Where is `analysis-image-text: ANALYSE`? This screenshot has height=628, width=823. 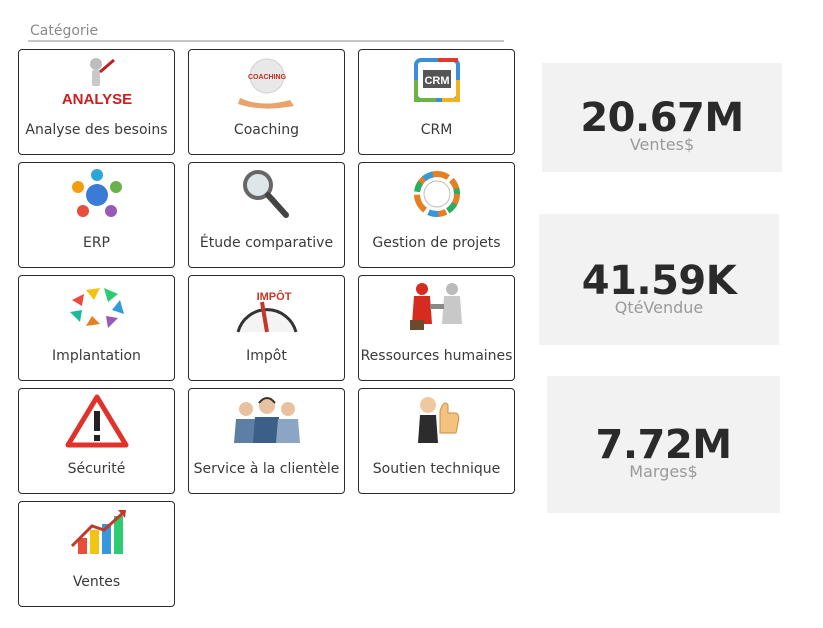 analysis-image-text: ANALYSE is located at coordinates (97, 99).